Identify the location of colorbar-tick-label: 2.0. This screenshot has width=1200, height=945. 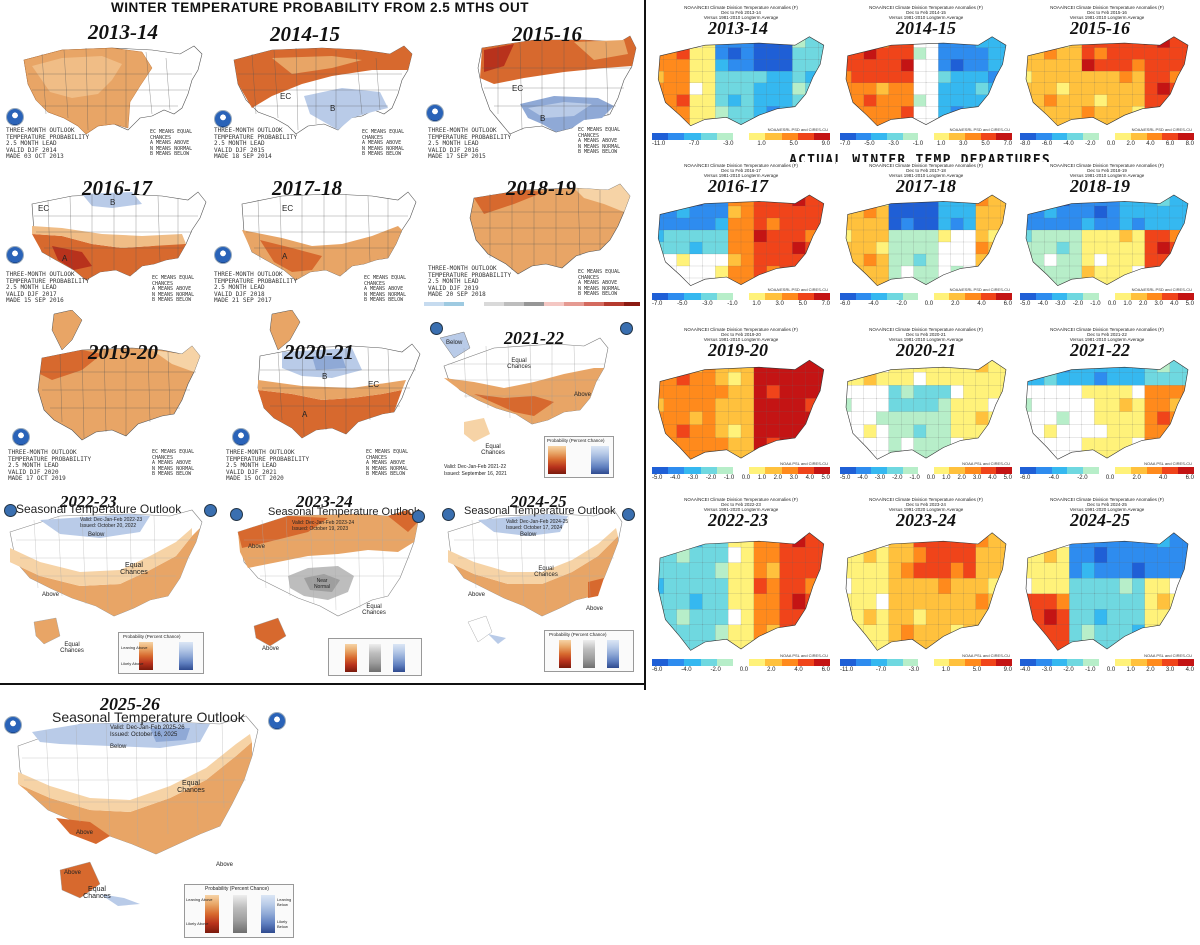
(771, 670).